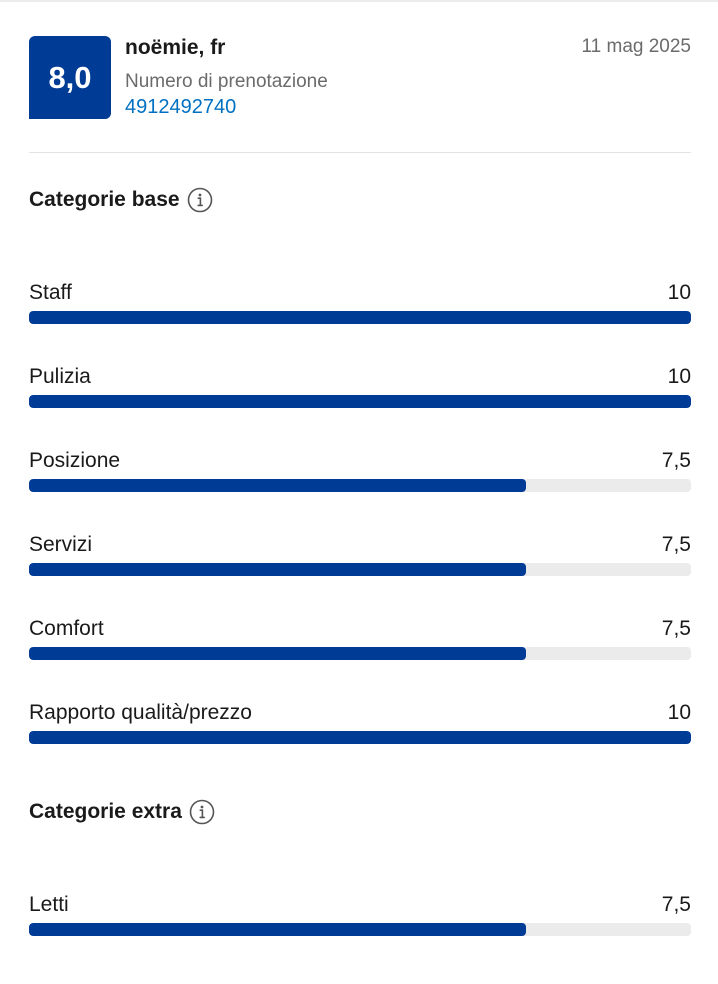  Describe the element at coordinates (360, 555) in the screenshot. I see `rating-row: Servizi 7,5` at that location.